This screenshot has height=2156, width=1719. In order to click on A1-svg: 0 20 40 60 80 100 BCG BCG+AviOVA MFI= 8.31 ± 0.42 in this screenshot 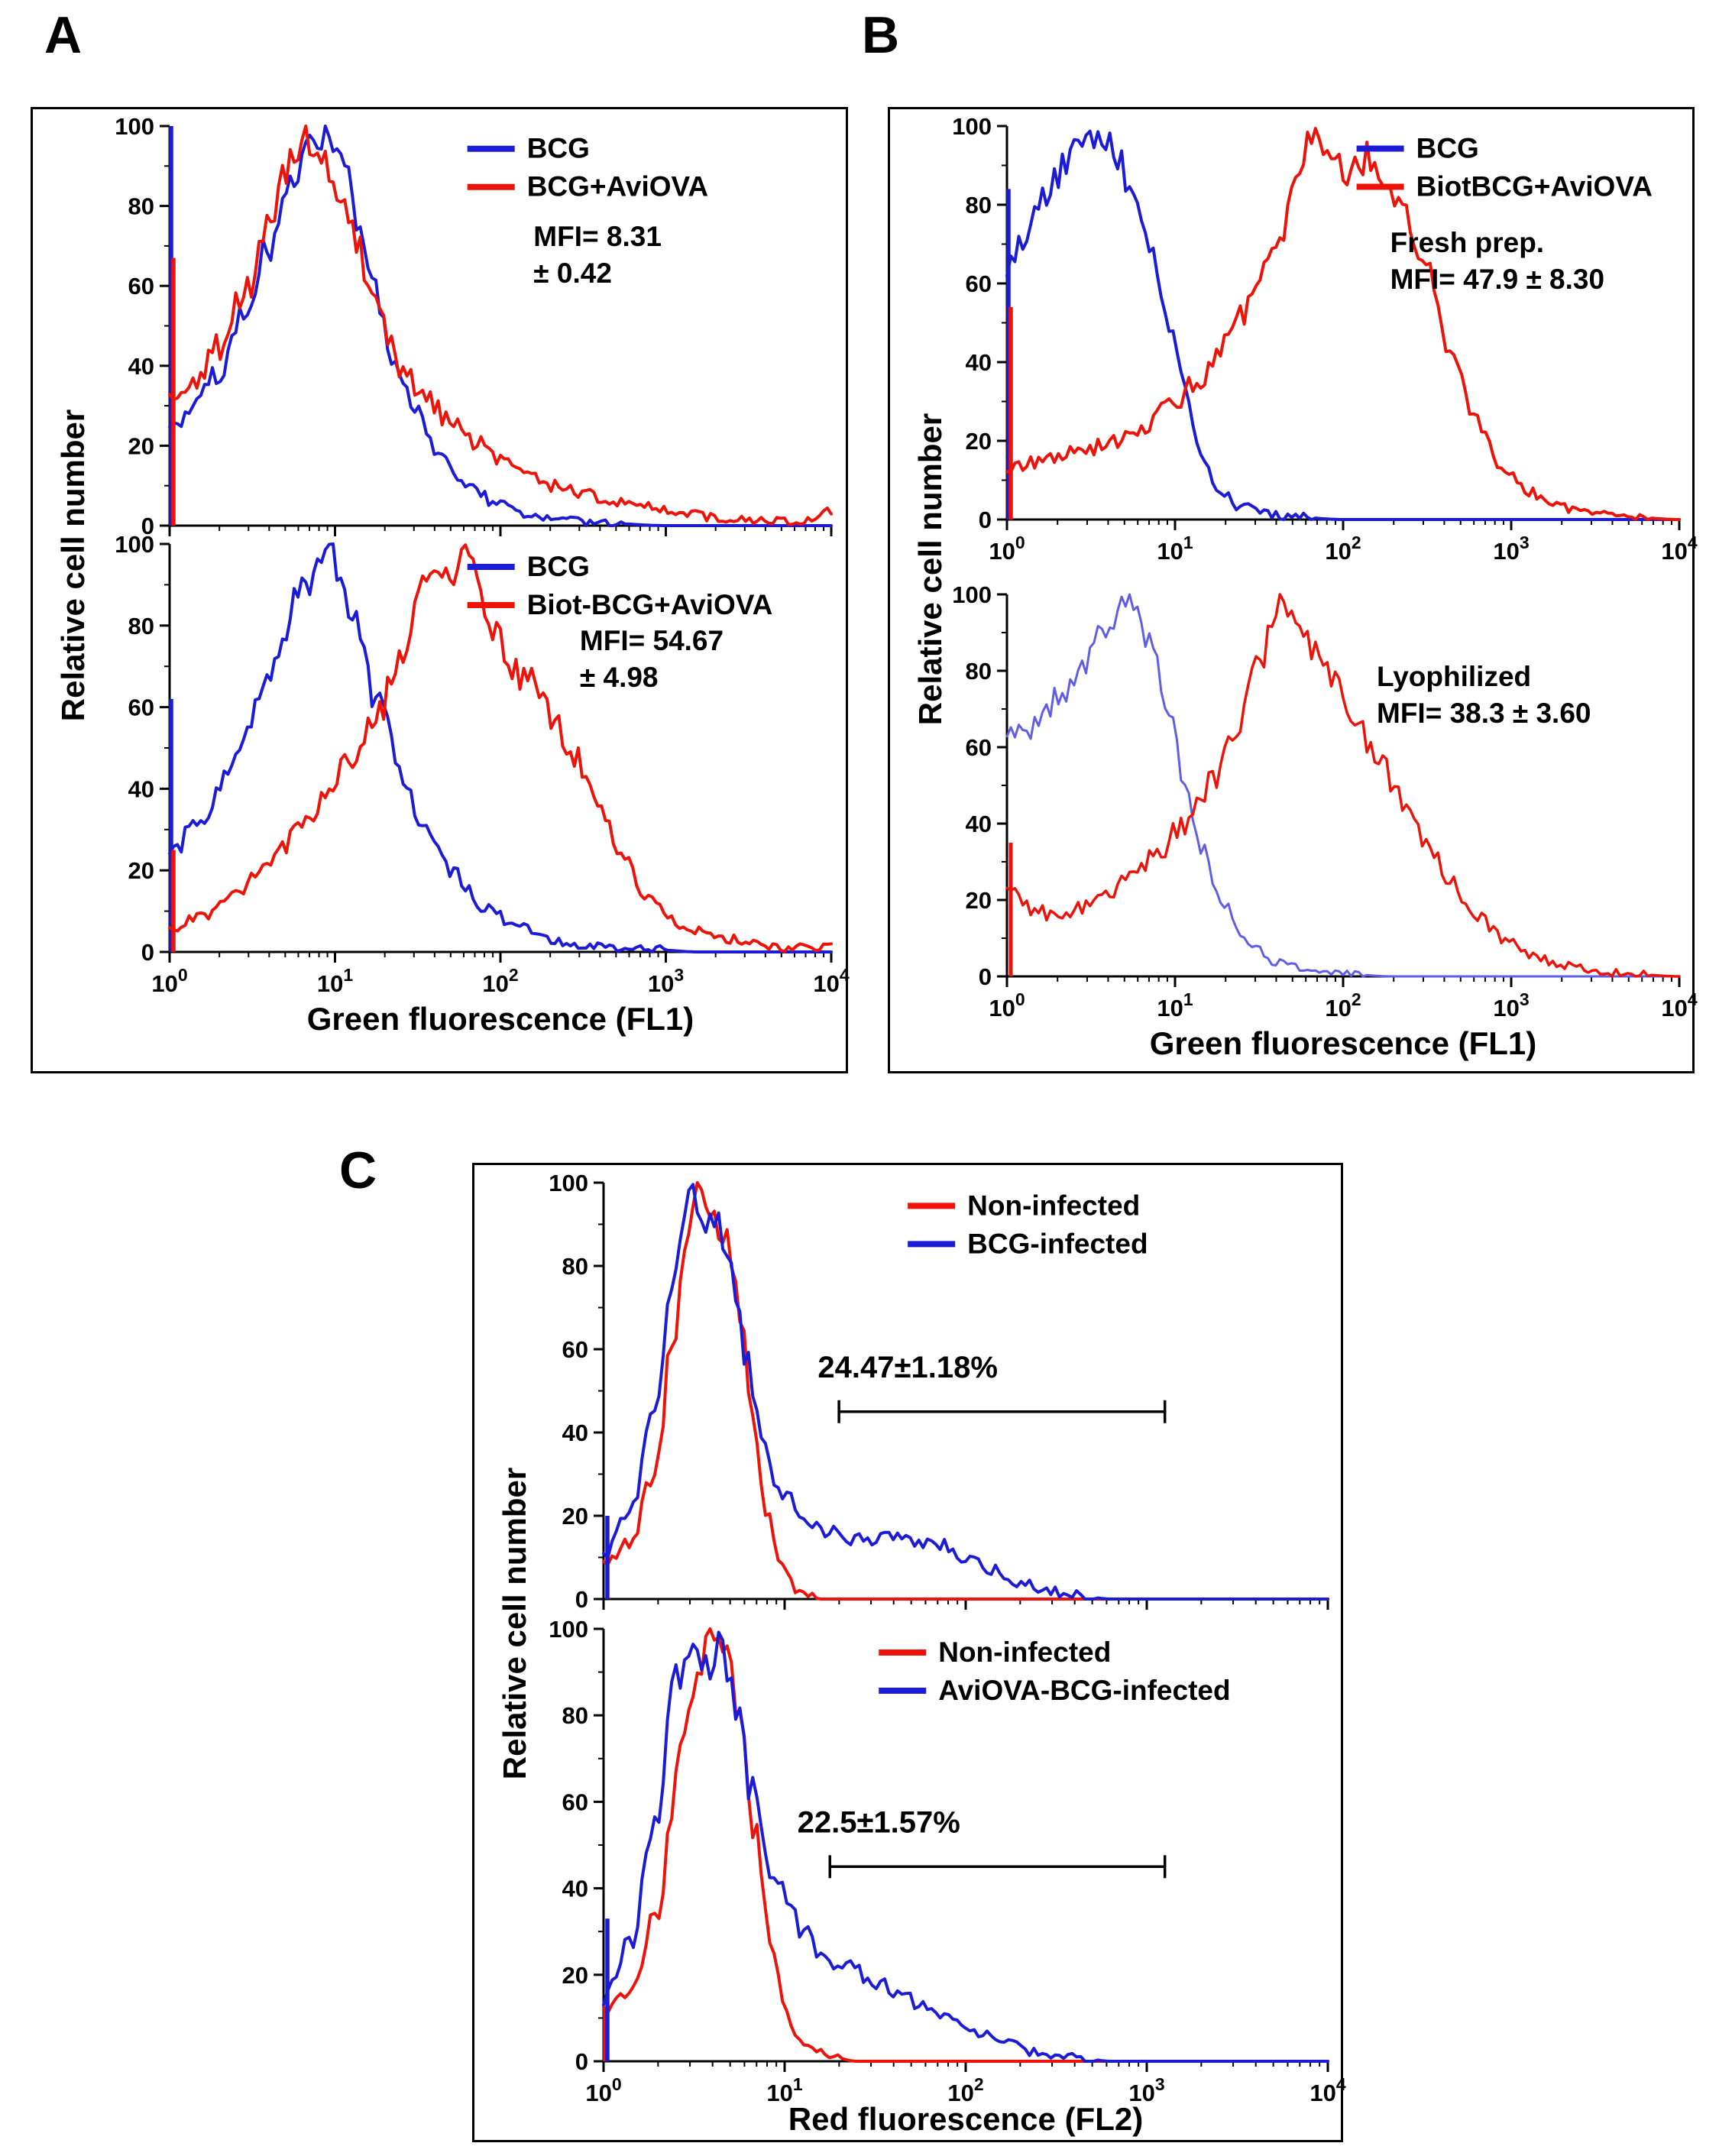, I will do `click(474, 326)`.